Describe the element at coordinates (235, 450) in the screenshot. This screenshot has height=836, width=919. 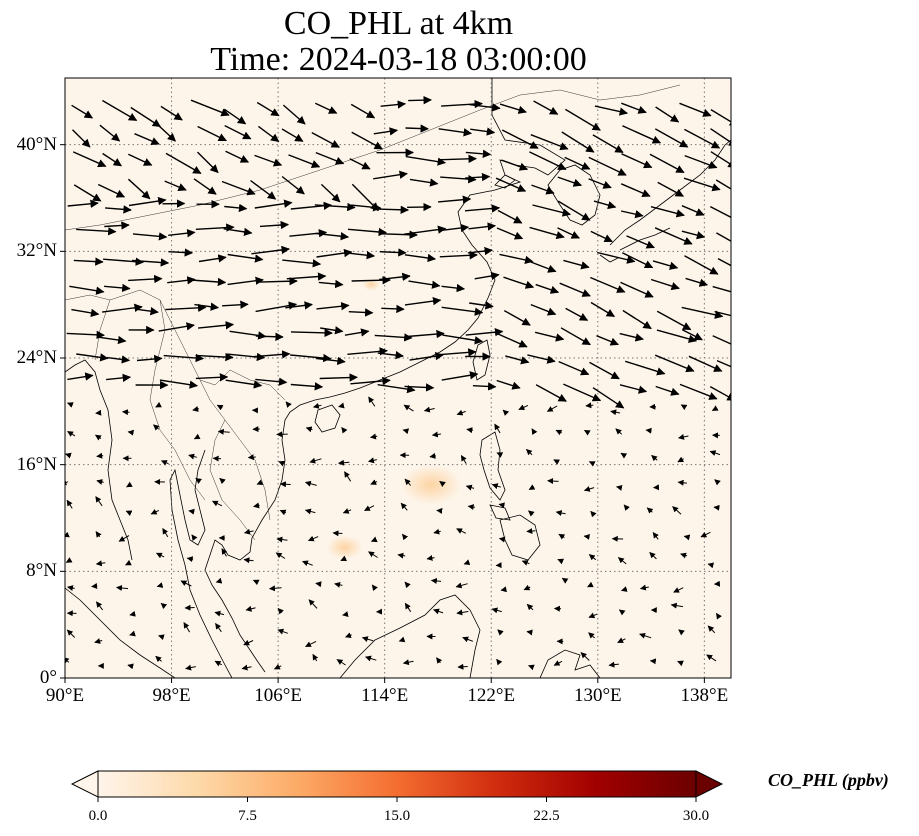
I see `border-line` at that location.